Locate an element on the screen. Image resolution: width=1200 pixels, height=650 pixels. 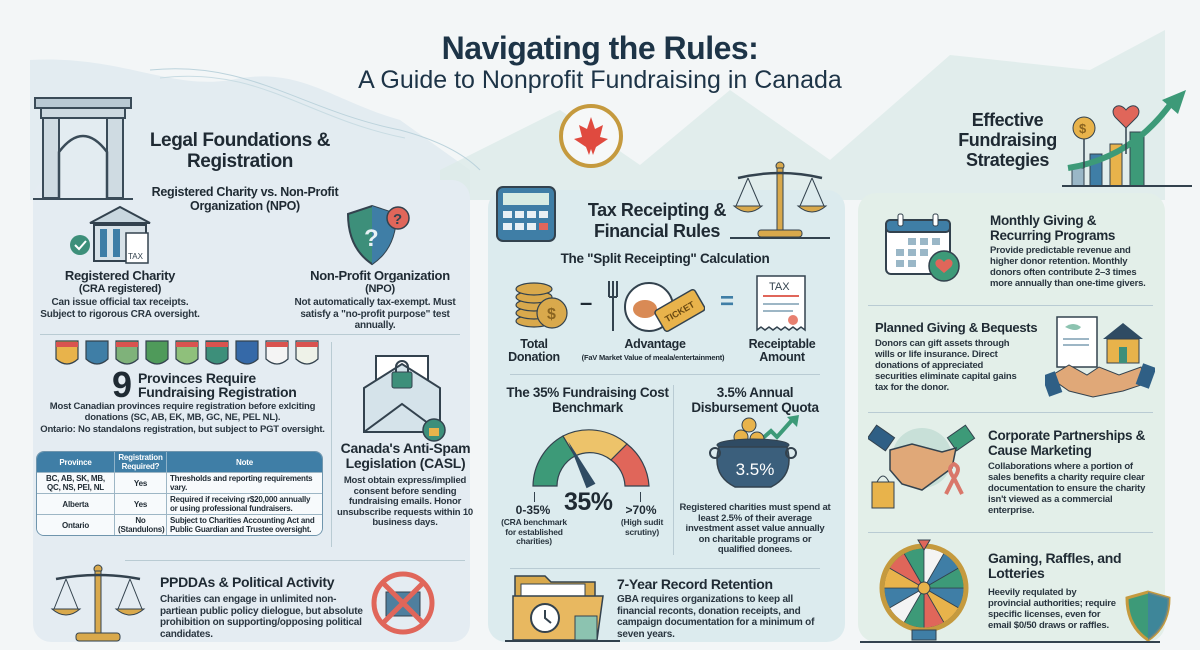
calculator-icon is located at coordinates (526, 214).